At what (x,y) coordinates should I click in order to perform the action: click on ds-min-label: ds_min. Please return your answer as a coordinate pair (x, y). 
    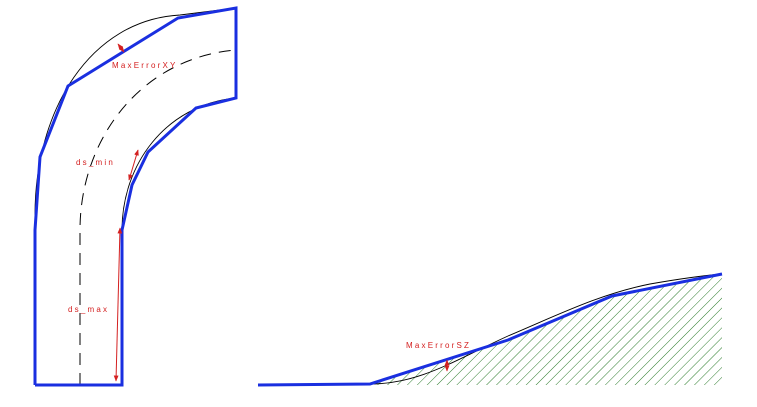
    Looking at the image, I should click on (95, 162).